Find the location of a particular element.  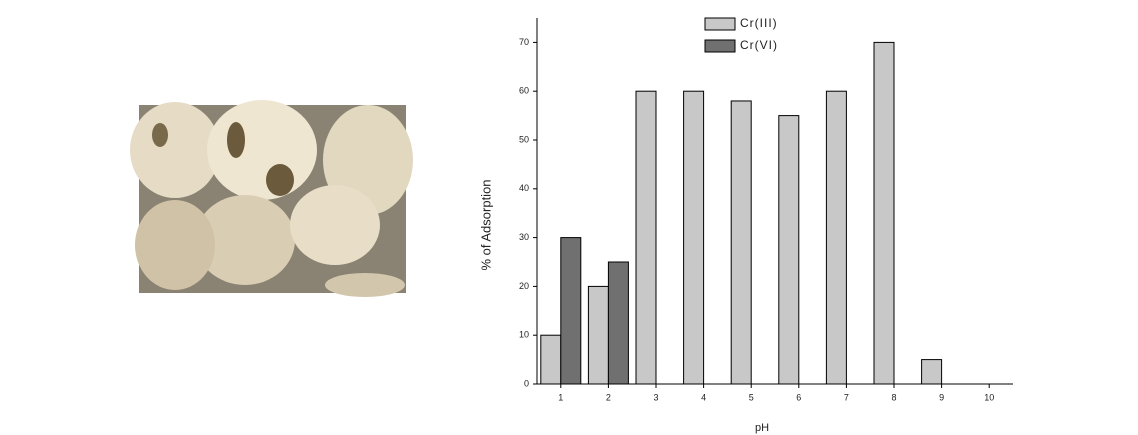

sponge-photo is located at coordinates (271, 198).